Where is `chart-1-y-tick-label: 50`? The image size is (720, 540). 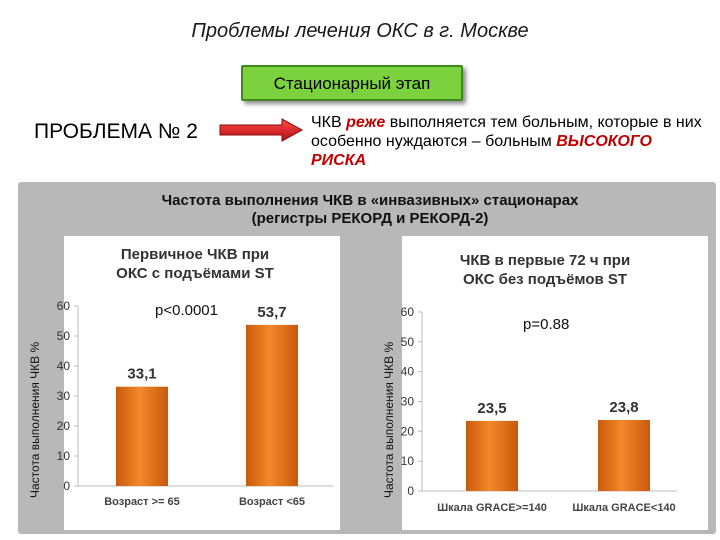 chart-1-y-tick-label: 50 is located at coordinates (64, 336).